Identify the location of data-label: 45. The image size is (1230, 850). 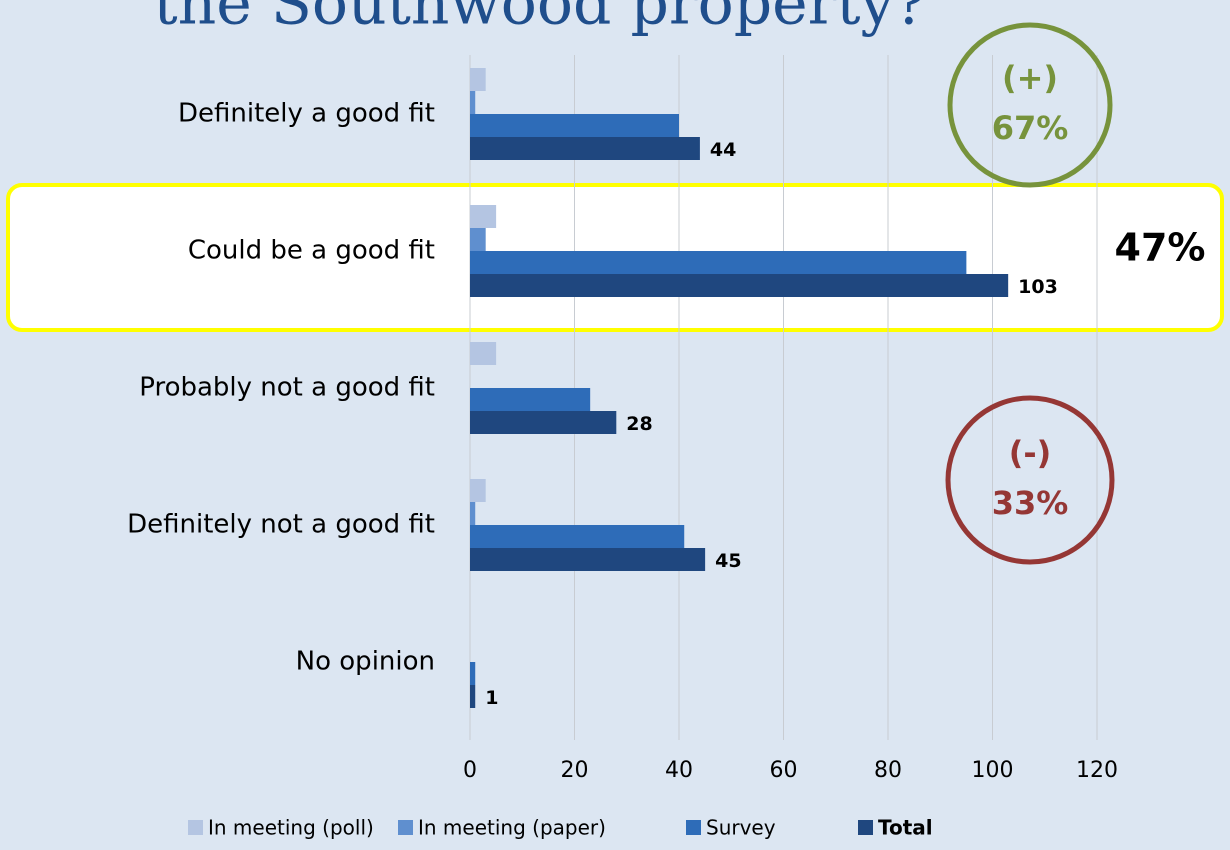
(728, 561).